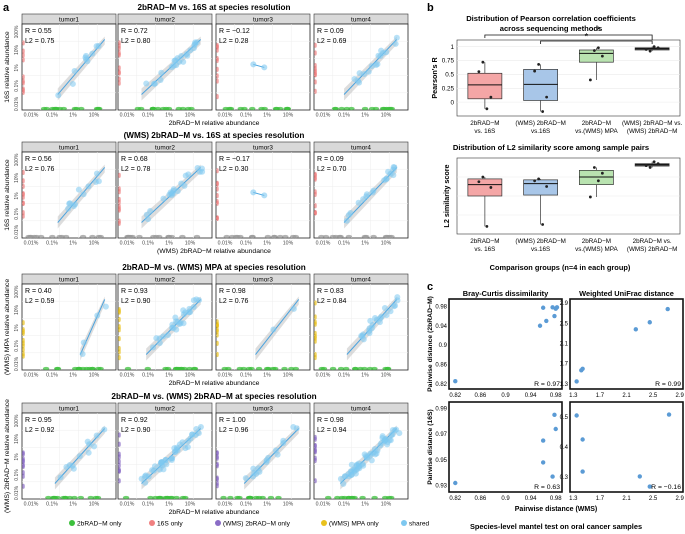 Image resolution: width=685 pixels, height=534 pixels. What do you see at coordinates (455, 499) in the screenshot?
I see `x-tick-label: 0.82` at bounding box center [455, 499].